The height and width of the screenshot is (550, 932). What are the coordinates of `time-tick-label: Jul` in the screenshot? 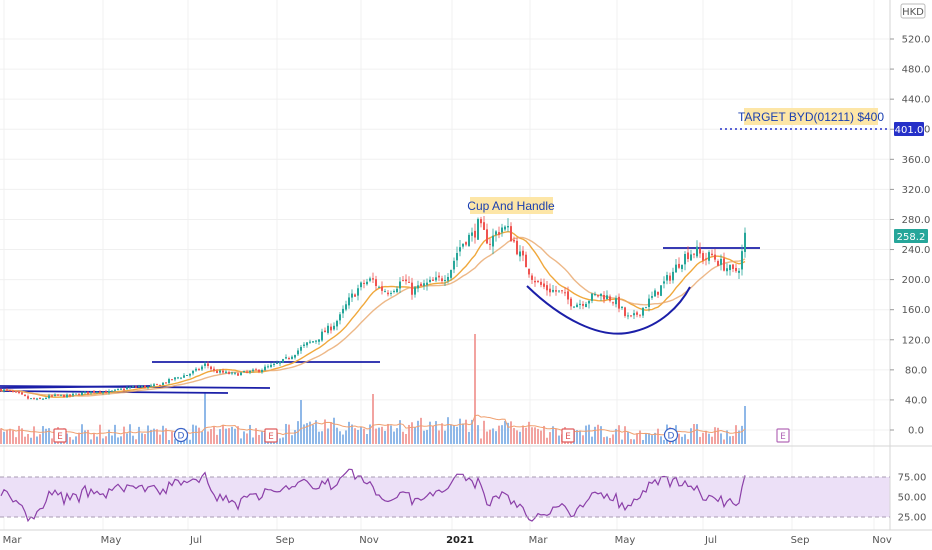 It's located at (195, 540).